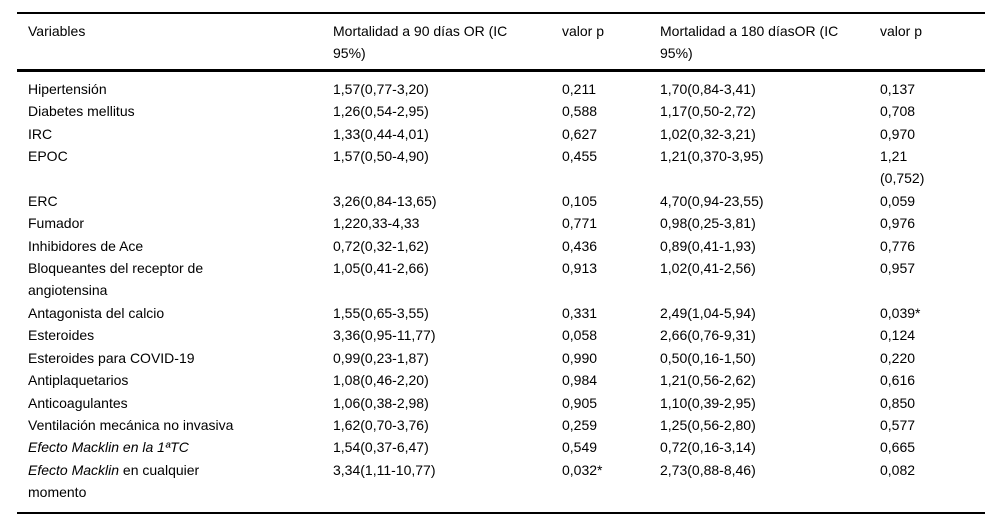  I want to click on variable-label: EPOC, so click(48, 156).